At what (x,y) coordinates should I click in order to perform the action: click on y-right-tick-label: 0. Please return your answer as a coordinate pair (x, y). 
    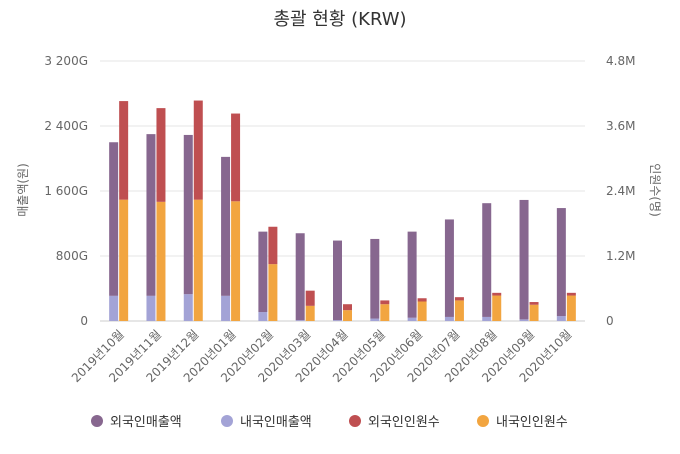
    Looking at the image, I should click on (610, 321).